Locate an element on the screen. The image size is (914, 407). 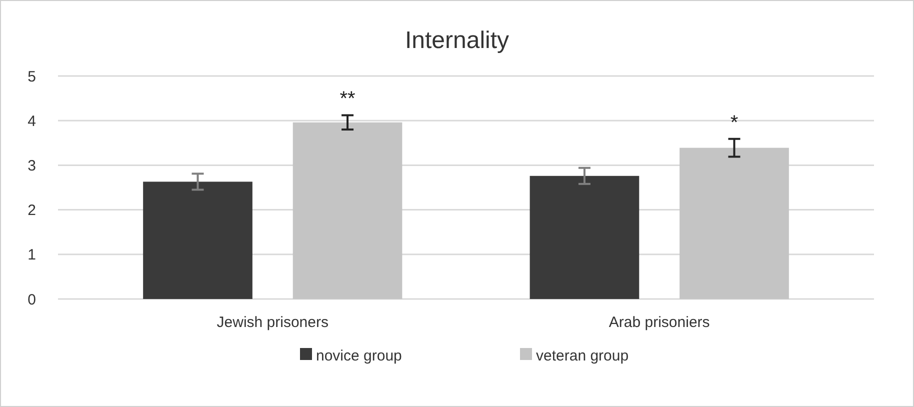
y-tick-label: 2 is located at coordinates (32, 211).